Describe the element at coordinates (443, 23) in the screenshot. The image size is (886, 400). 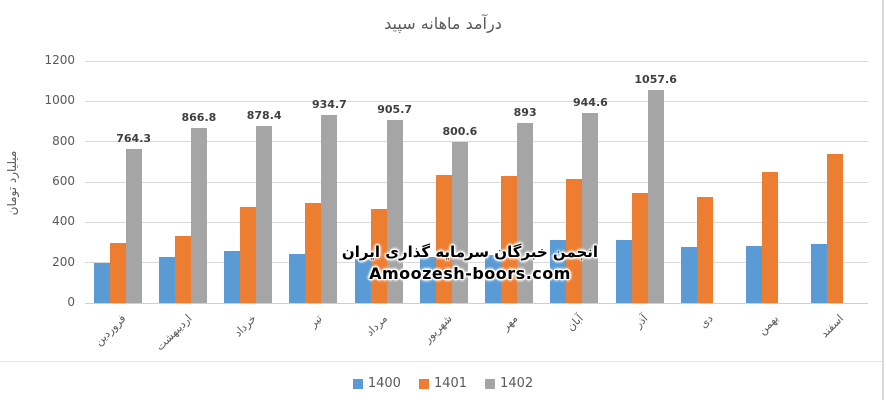
I see `chart-title: درآمد ماهانه سپید` at that location.